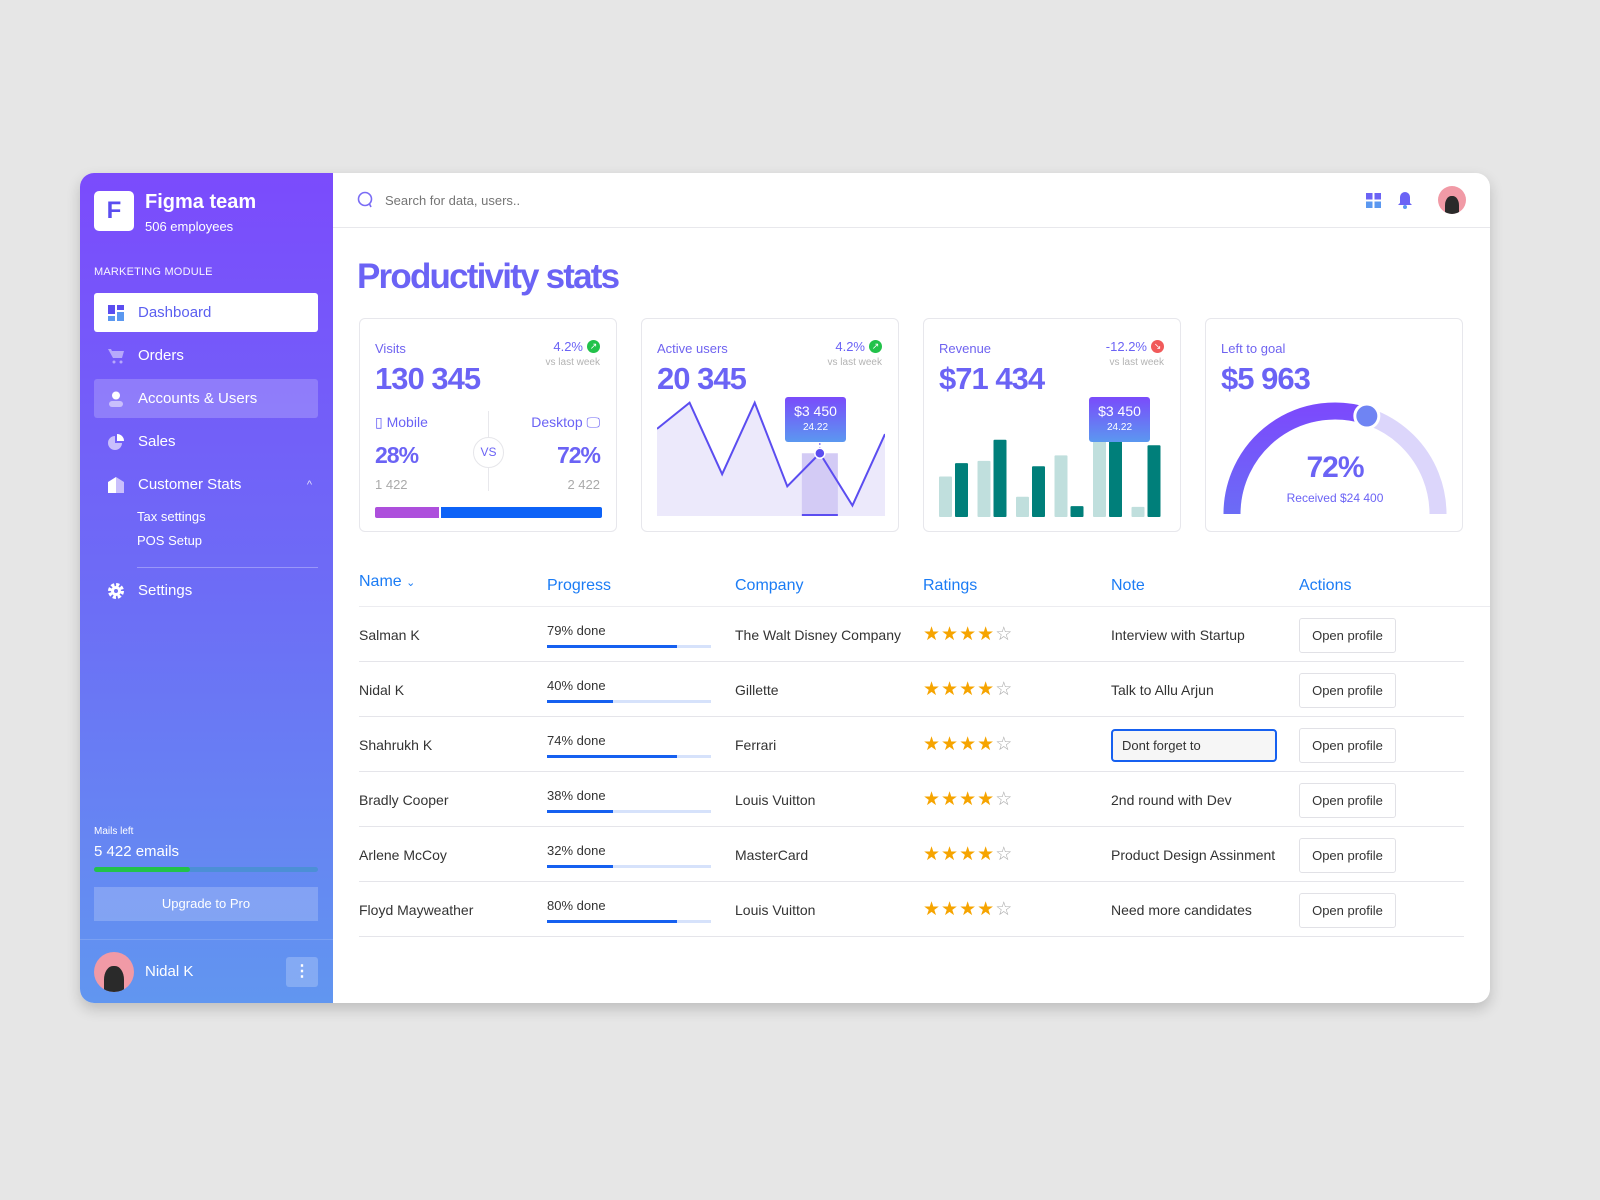 This screenshot has height=1200, width=1600. What do you see at coordinates (1050, 478) in the screenshot?
I see `revenue-bar-chart` at bounding box center [1050, 478].